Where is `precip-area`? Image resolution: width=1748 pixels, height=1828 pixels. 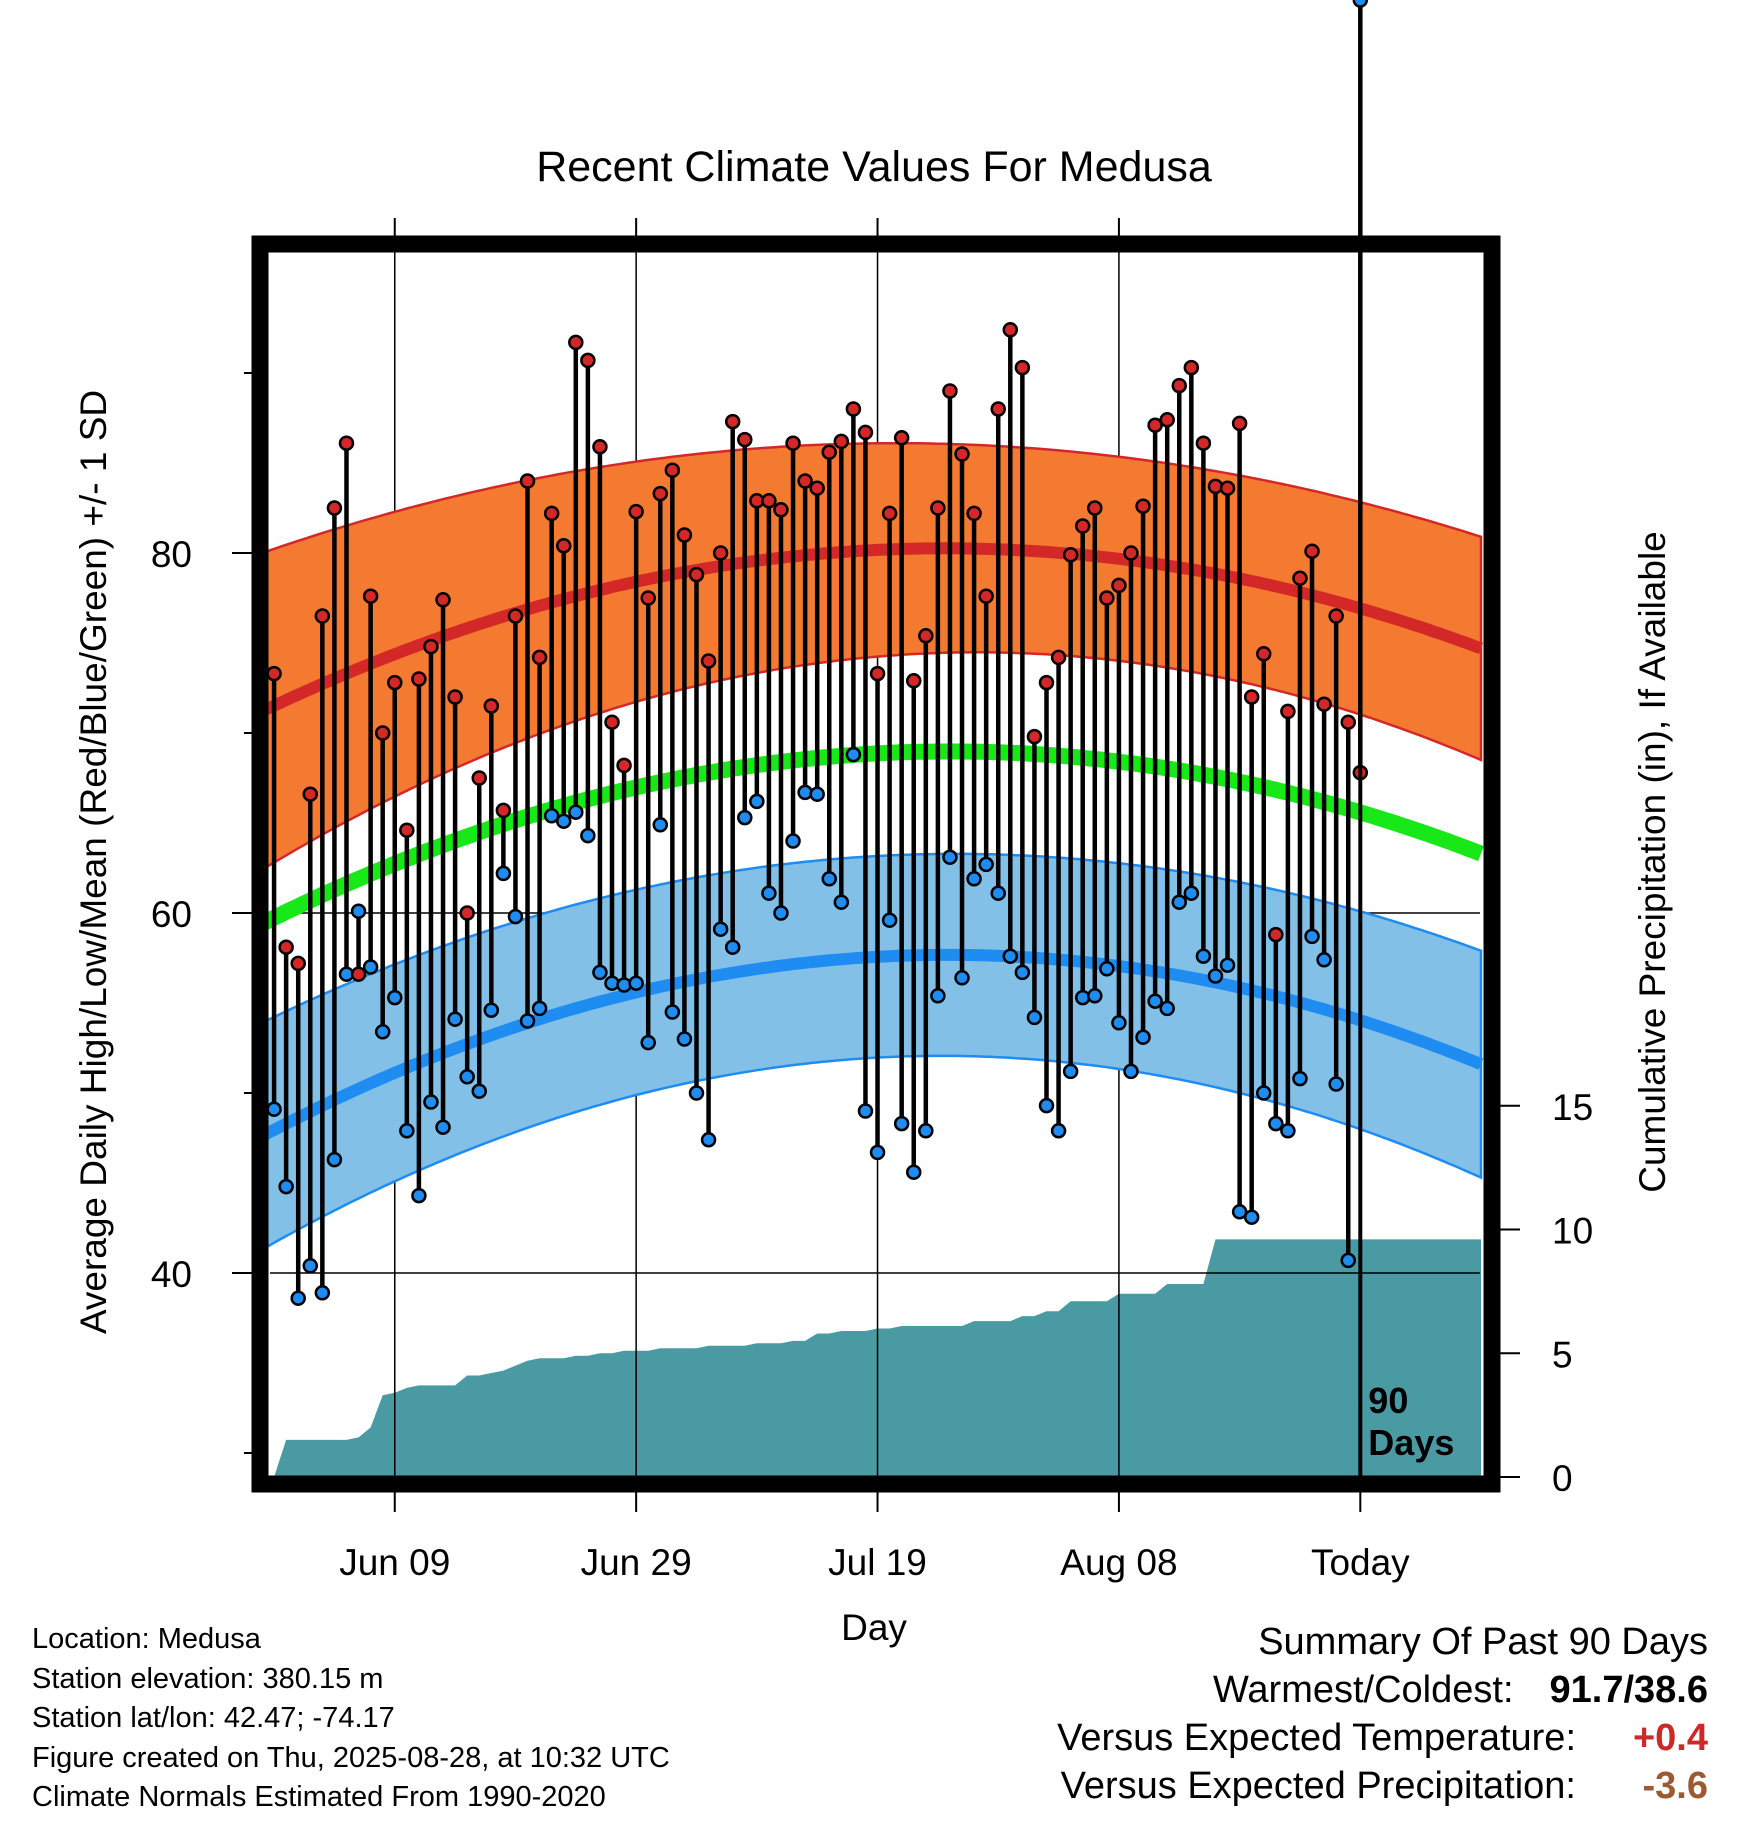 precip-area is located at coordinates (871, 1358).